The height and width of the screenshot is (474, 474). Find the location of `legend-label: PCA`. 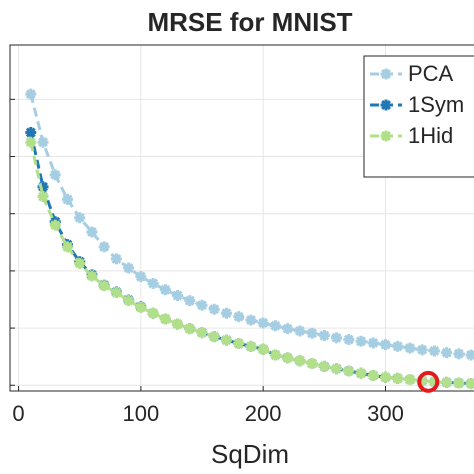

legend-label: PCA is located at coordinates (431, 73).